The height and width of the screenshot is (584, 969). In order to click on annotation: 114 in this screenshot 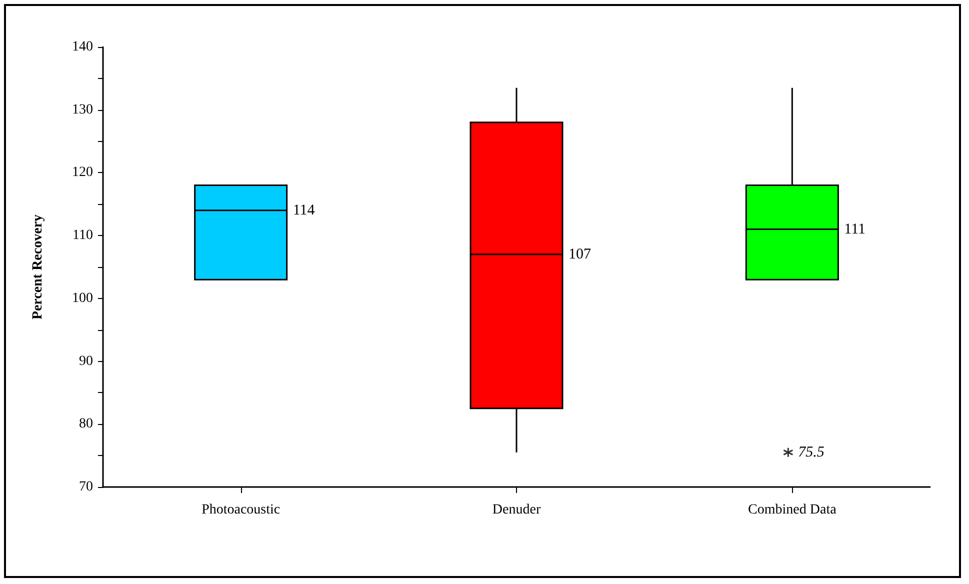, I will do `click(304, 210)`.